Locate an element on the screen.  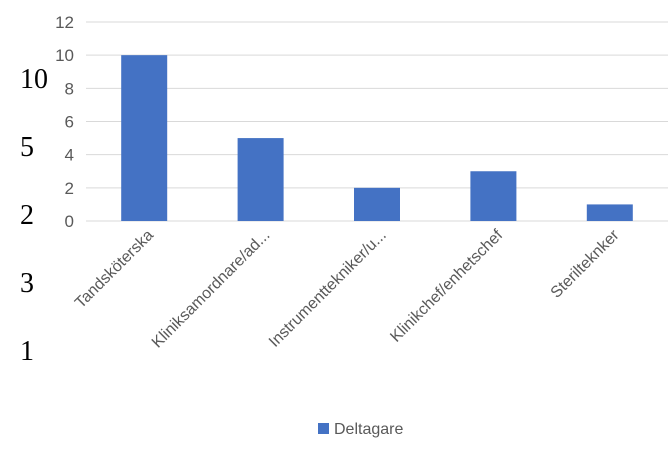
y-tick-label: 2 is located at coordinates (69, 188).